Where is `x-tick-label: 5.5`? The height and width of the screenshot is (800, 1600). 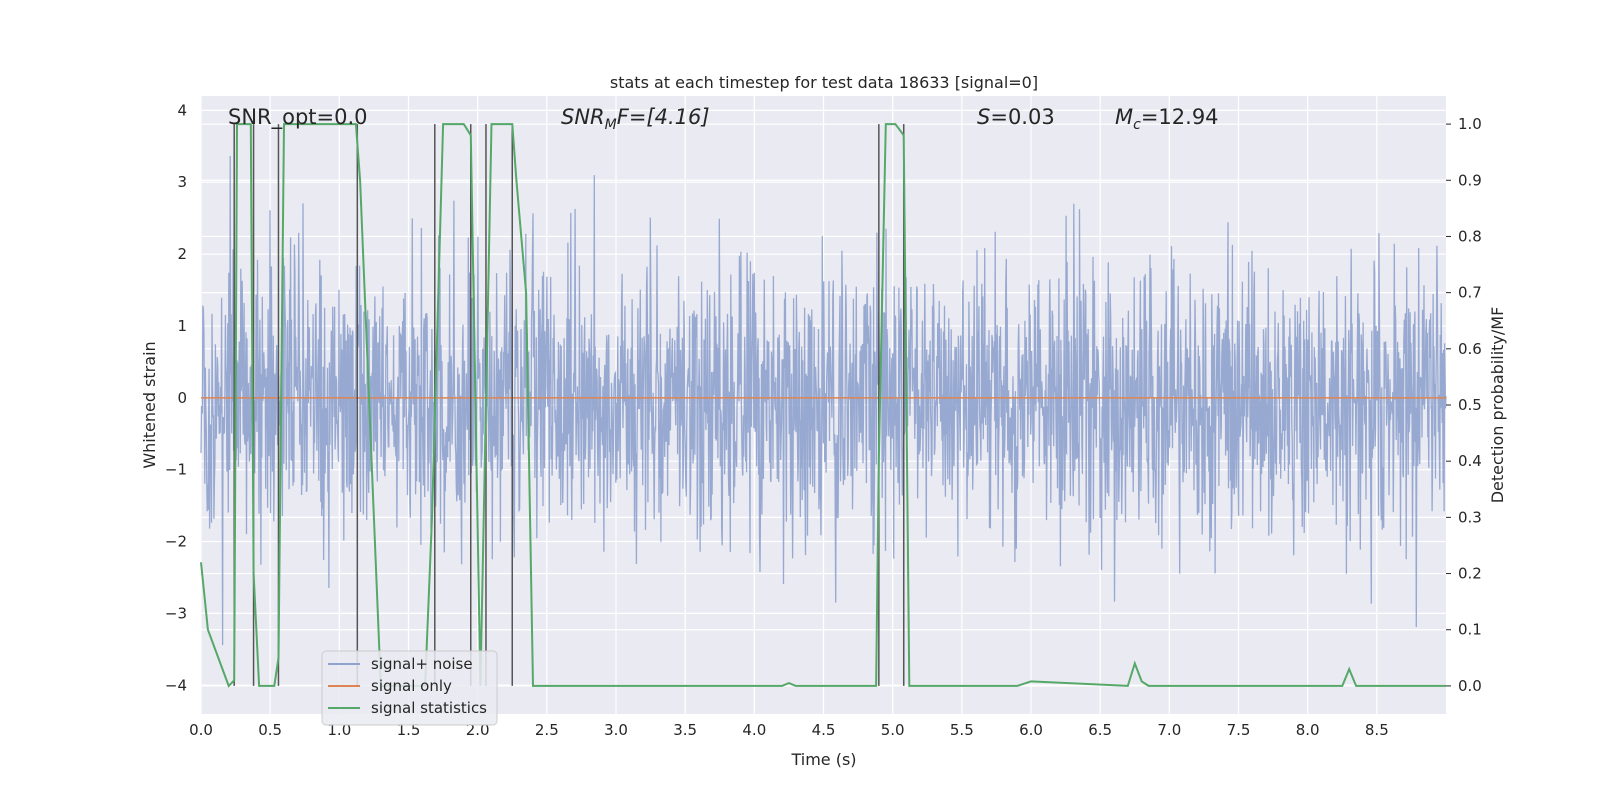
x-tick-label: 5.5 is located at coordinates (962, 730).